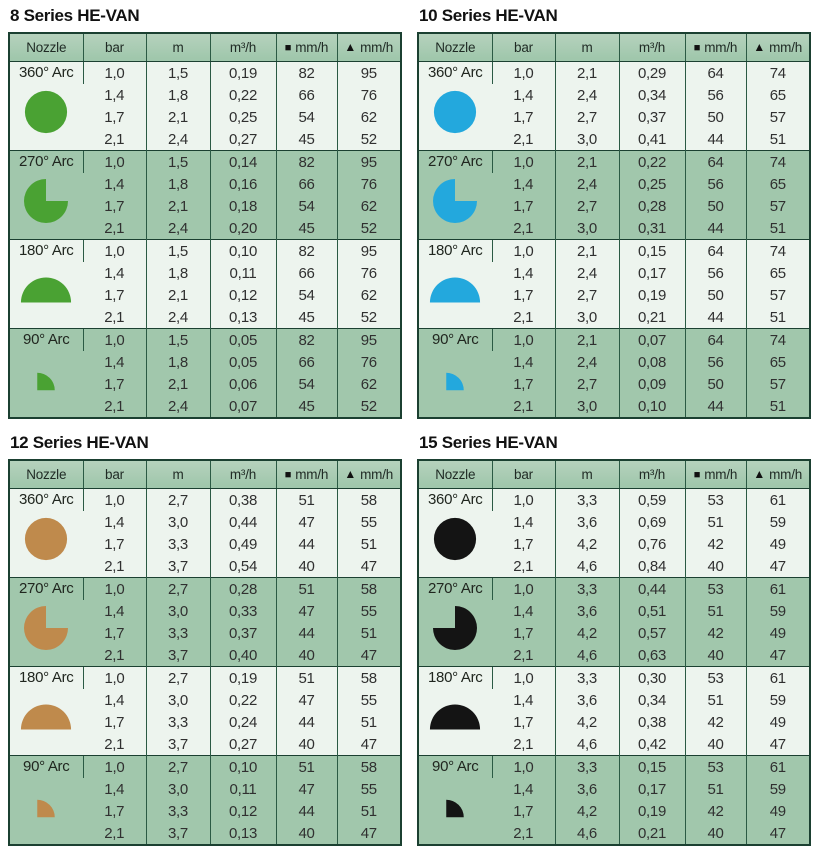  What do you see at coordinates (715, 474) in the screenshot?
I see `column-header-square-mmh: ■ mm/h` at bounding box center [715, 474].